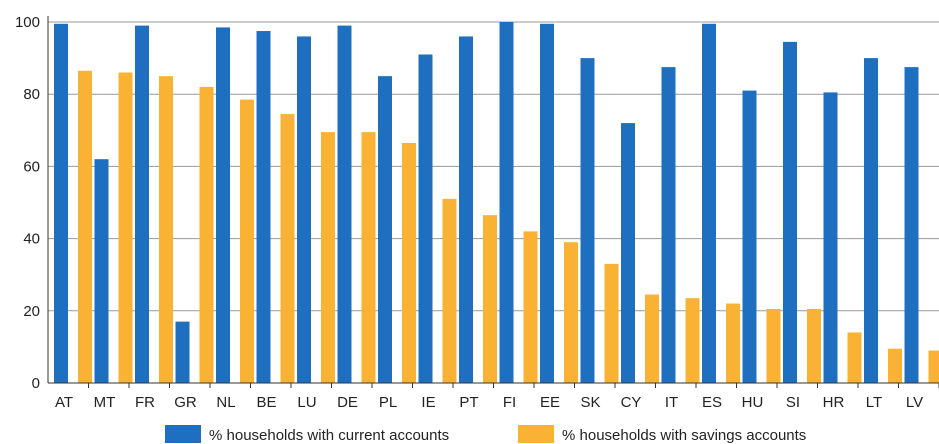  Describe the element at coordinates (329, 435) in the screenshot. I see `legend-label: % households with current accounts` at that location.